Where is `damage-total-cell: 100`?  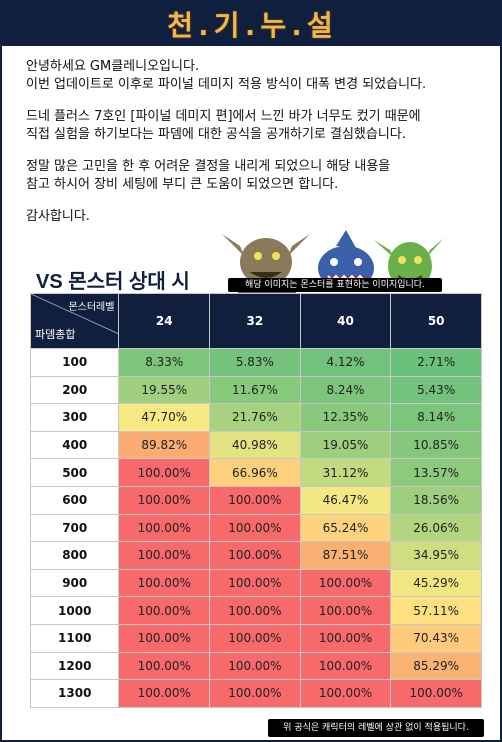 damage-total-cell: 100 is located at coordinates (74, 362).